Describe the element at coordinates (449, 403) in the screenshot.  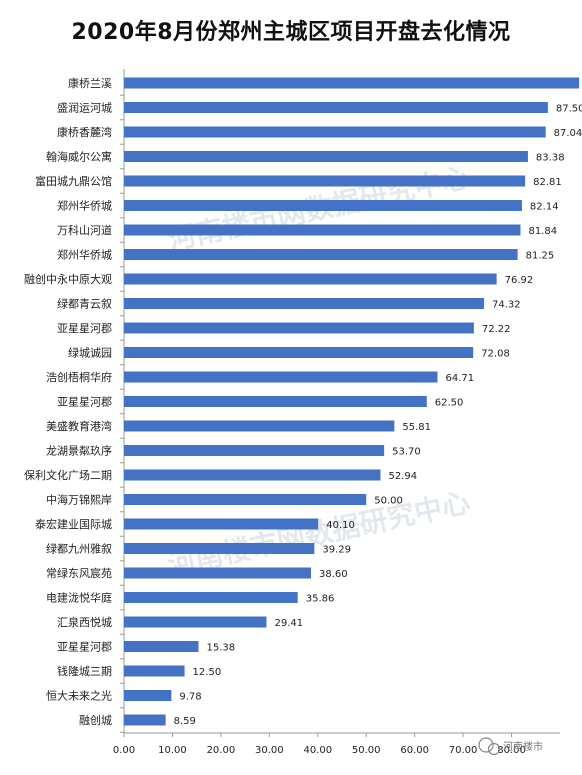
I see `value-label: 62.50` at that location.